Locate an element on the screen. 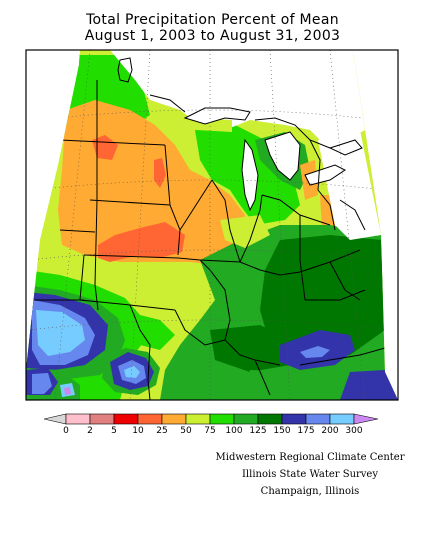  legend-label-150: 150 is located at coordinates (282, 431).